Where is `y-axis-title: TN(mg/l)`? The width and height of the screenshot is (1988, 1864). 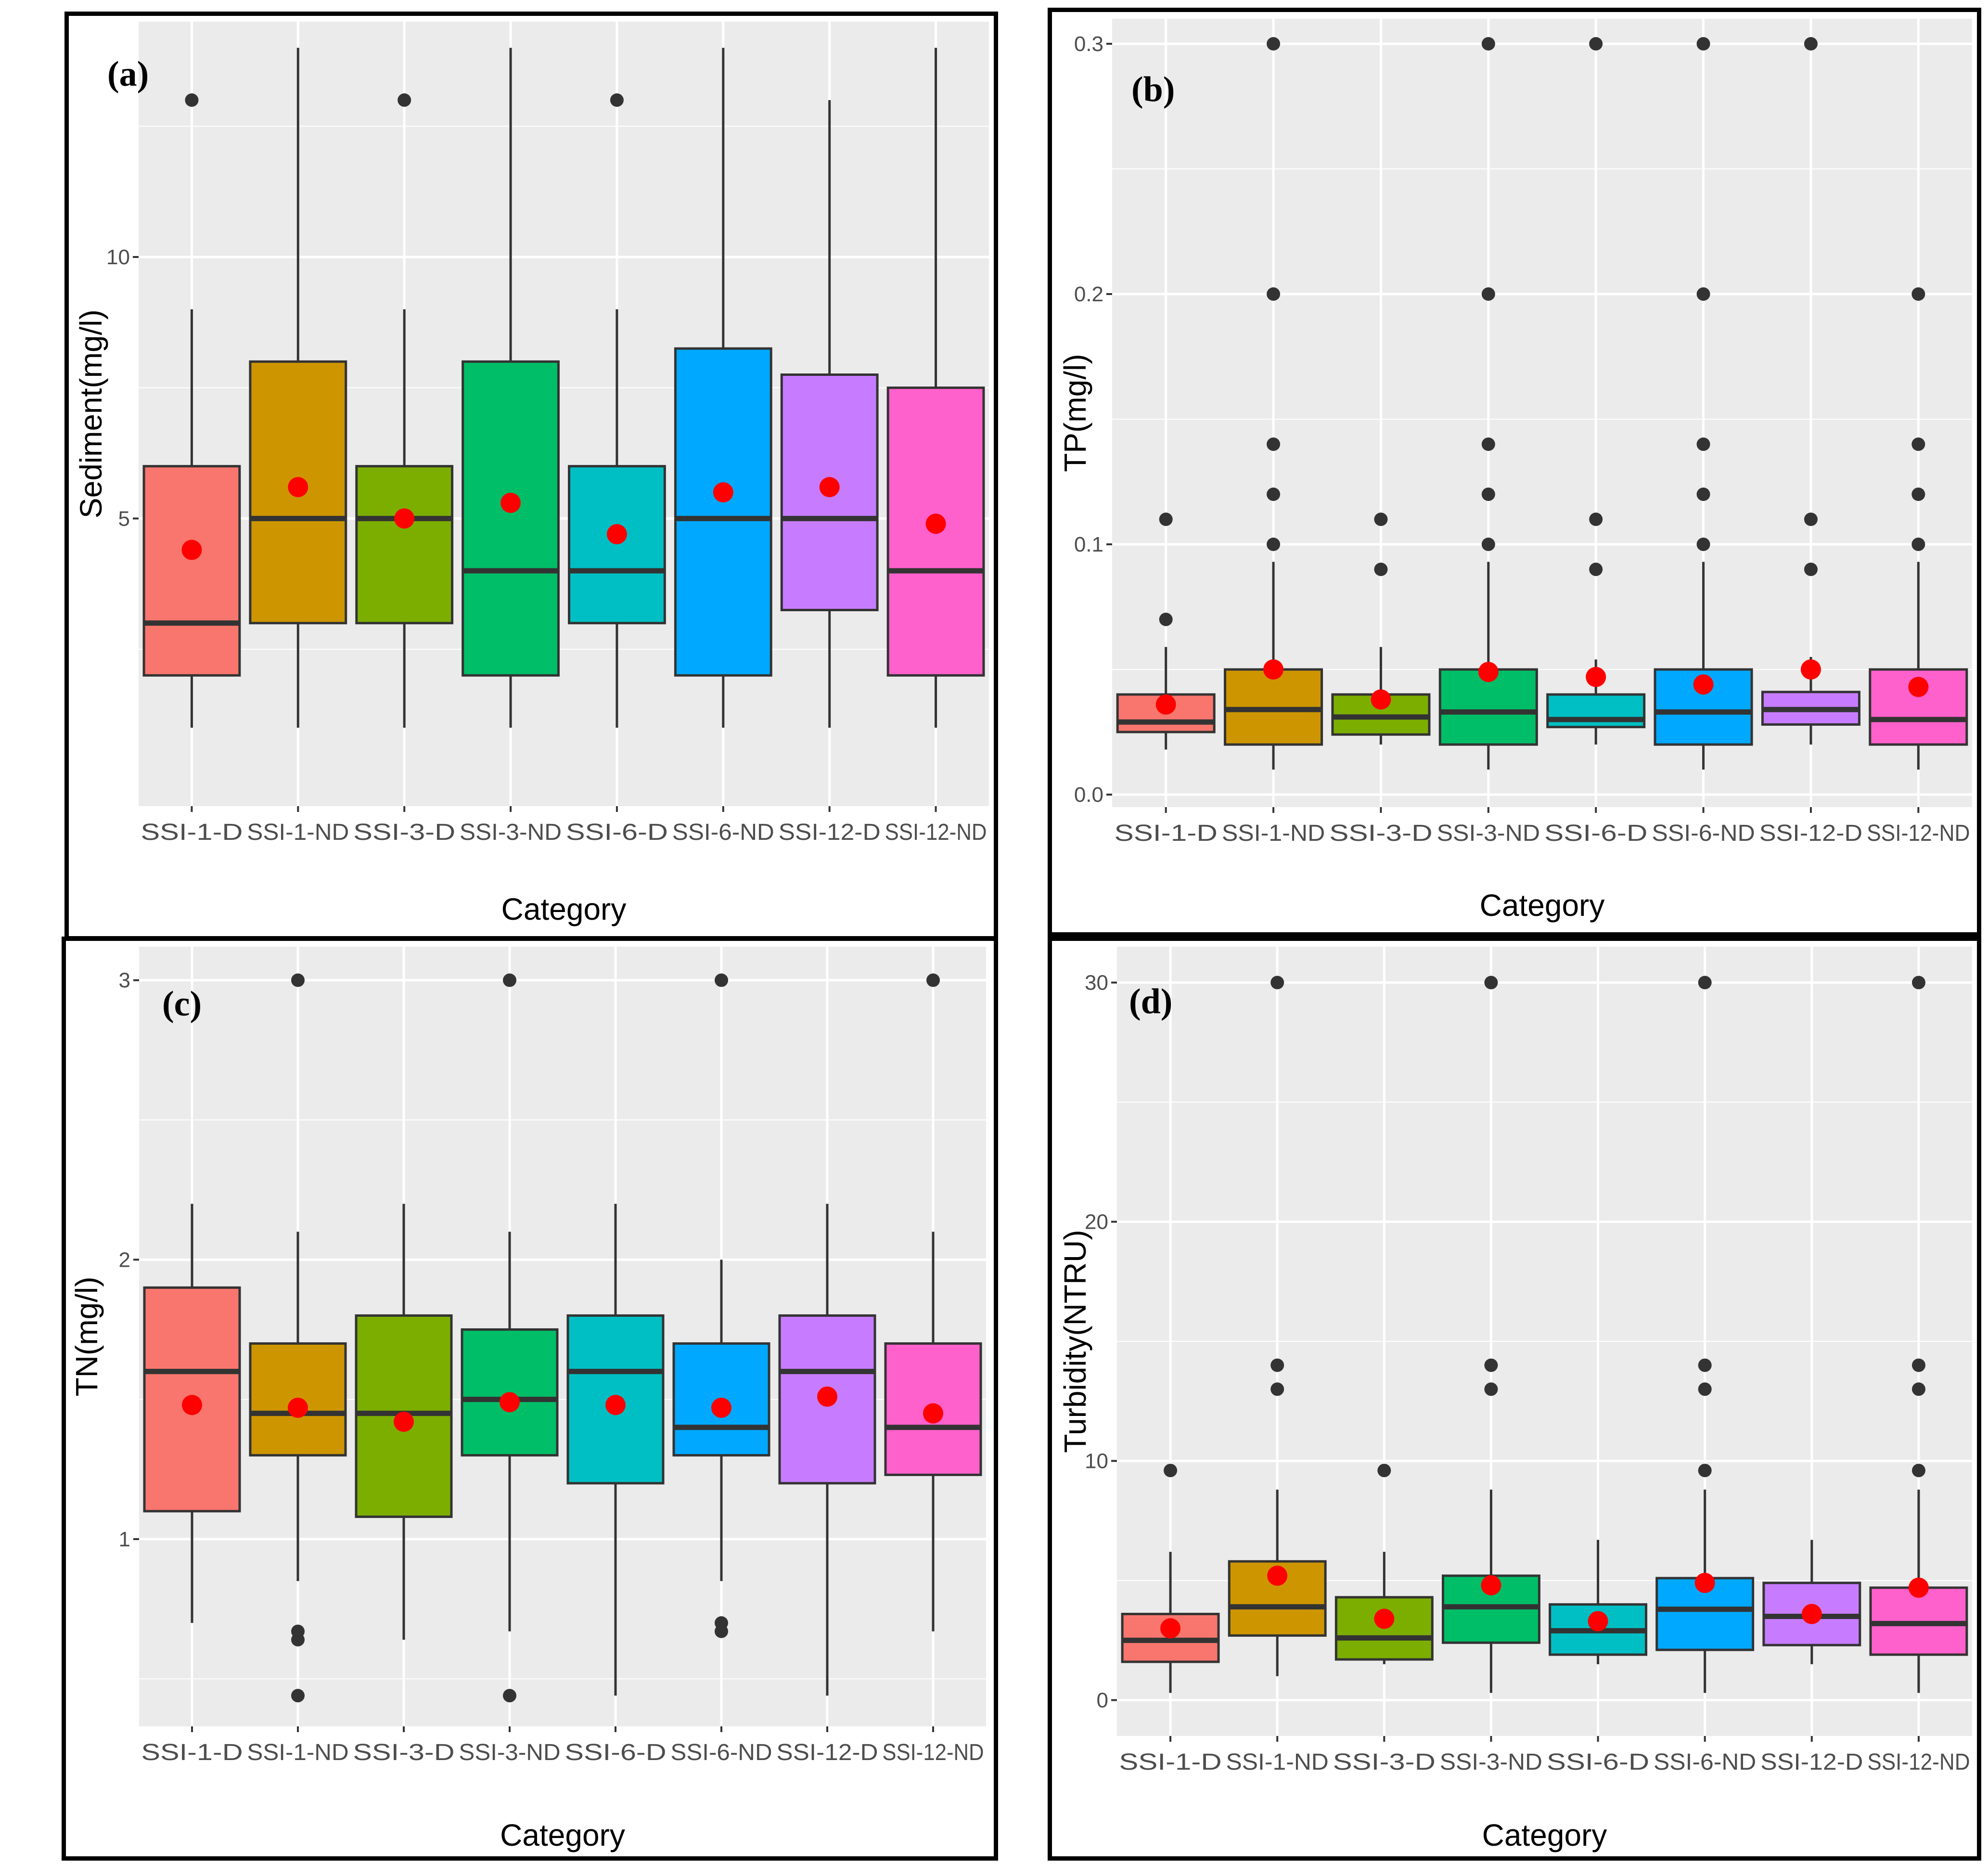
y-axis-title: TN(mg/l) is located at coordinates (86, 1337).